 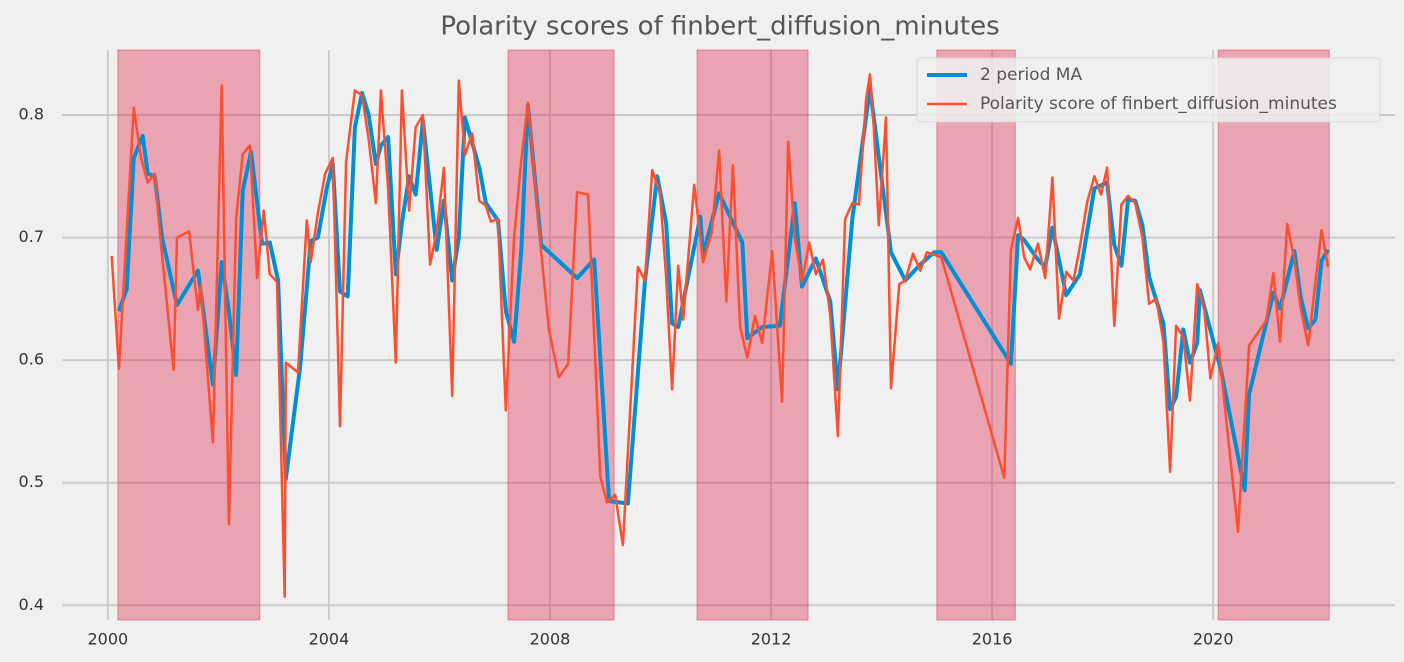 What do you see at coordinates (1031, 75) in the screenshot?
I see `legend-label: 2 period MA` at bounding box center [1031, 75].